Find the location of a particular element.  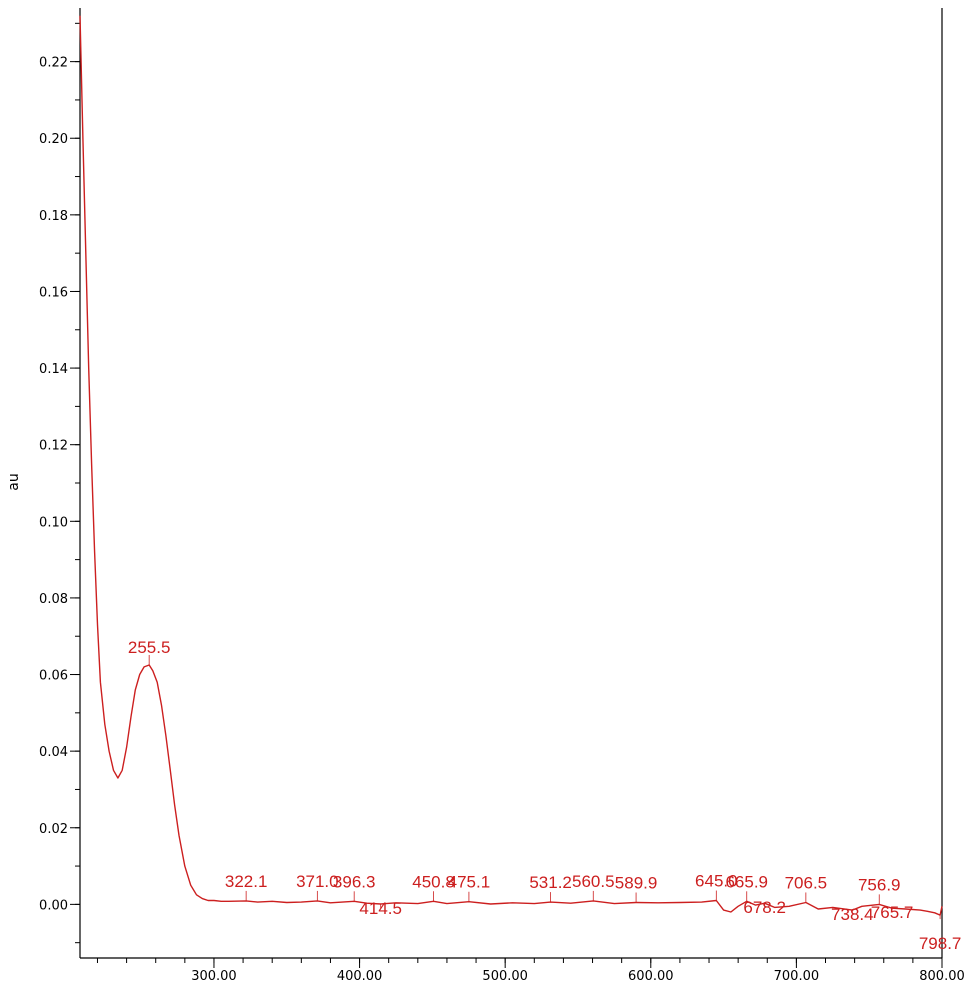

y-tick-label: 0.08 is located at coordinates (53, 599).